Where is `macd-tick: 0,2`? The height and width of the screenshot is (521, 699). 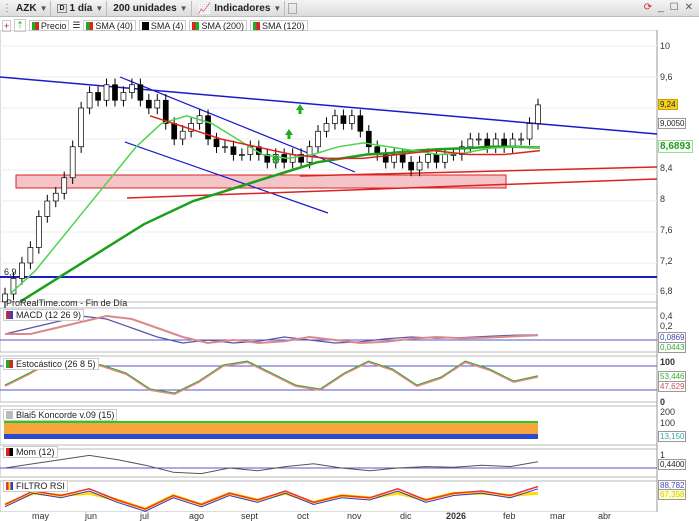 macd-tick: 0,2 is located at coordinates (666, 326).